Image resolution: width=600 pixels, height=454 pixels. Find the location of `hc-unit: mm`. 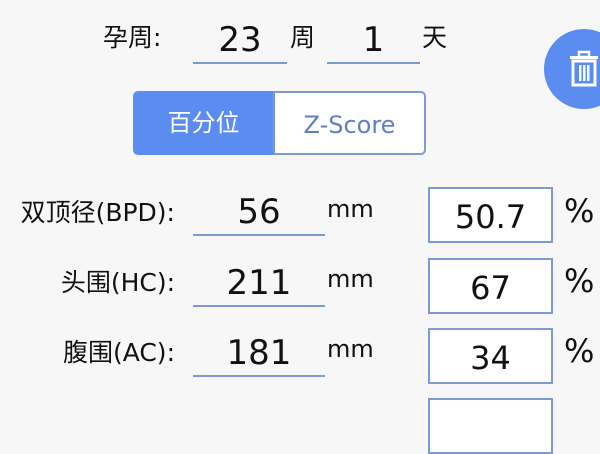

hc-unit: mm is located at coordinates (350, 279).